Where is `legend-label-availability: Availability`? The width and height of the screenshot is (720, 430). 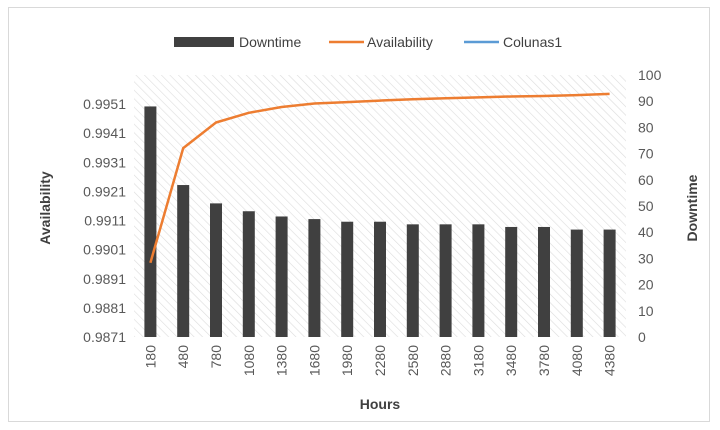
legend-label-availability: Availability is located at coordinates (400, 42).